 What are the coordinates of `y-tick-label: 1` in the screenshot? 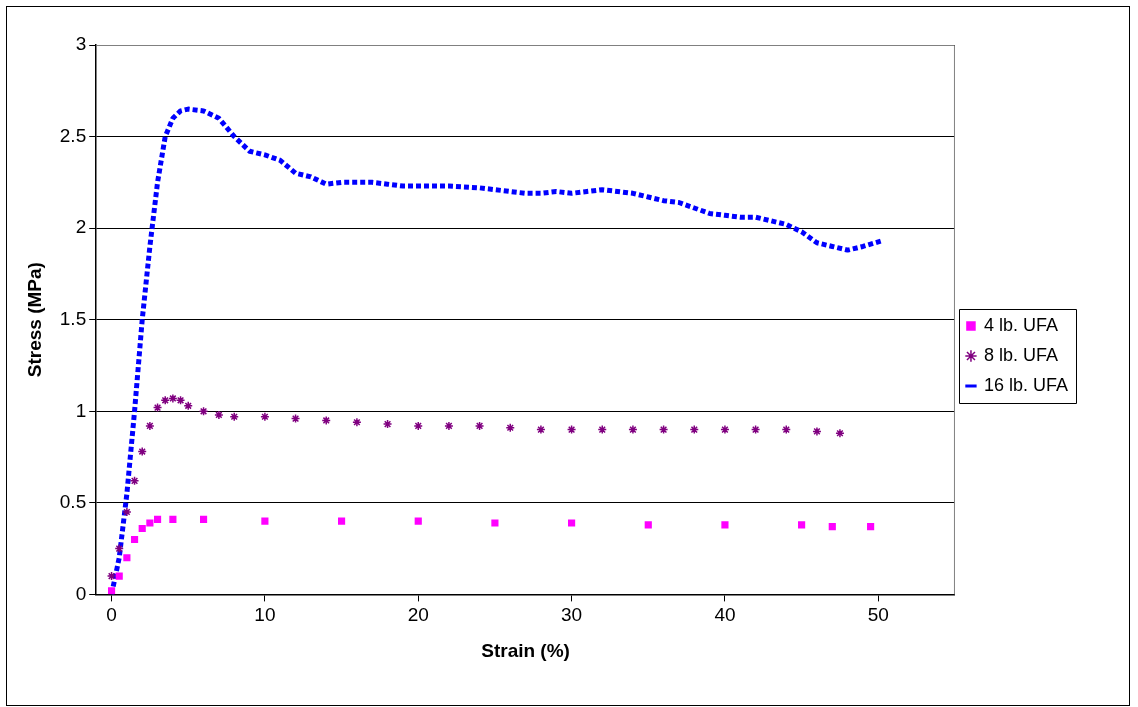 It's located at (81, 410).